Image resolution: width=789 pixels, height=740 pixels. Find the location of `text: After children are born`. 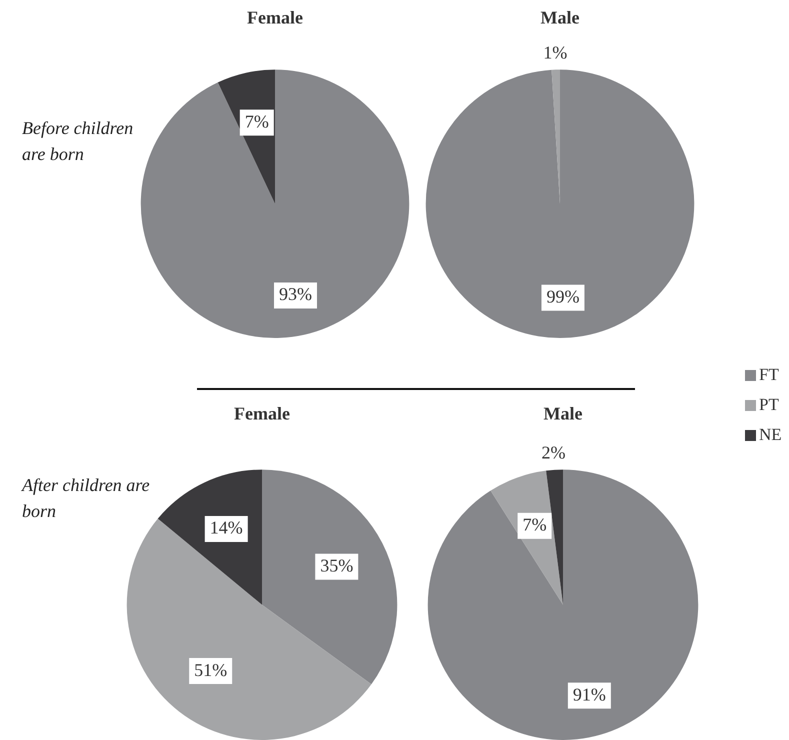

text: After children are born is located at coordinates (86, 498).